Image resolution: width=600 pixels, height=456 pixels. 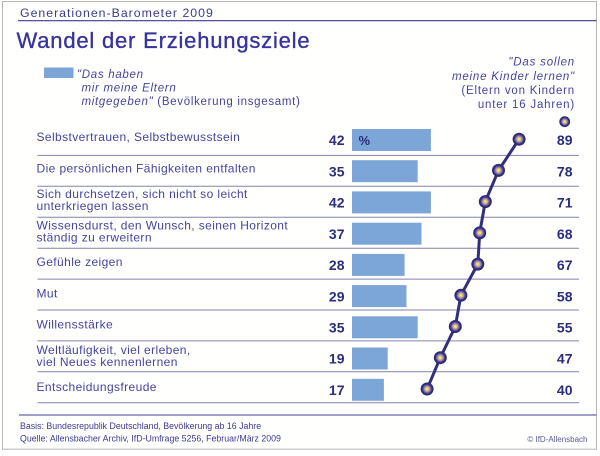 I want to click on svg-text:Die persönlichen Fähigkeiten e: Die persönlichen Fähigkeiten entfalten, so click(x=146, y=168).